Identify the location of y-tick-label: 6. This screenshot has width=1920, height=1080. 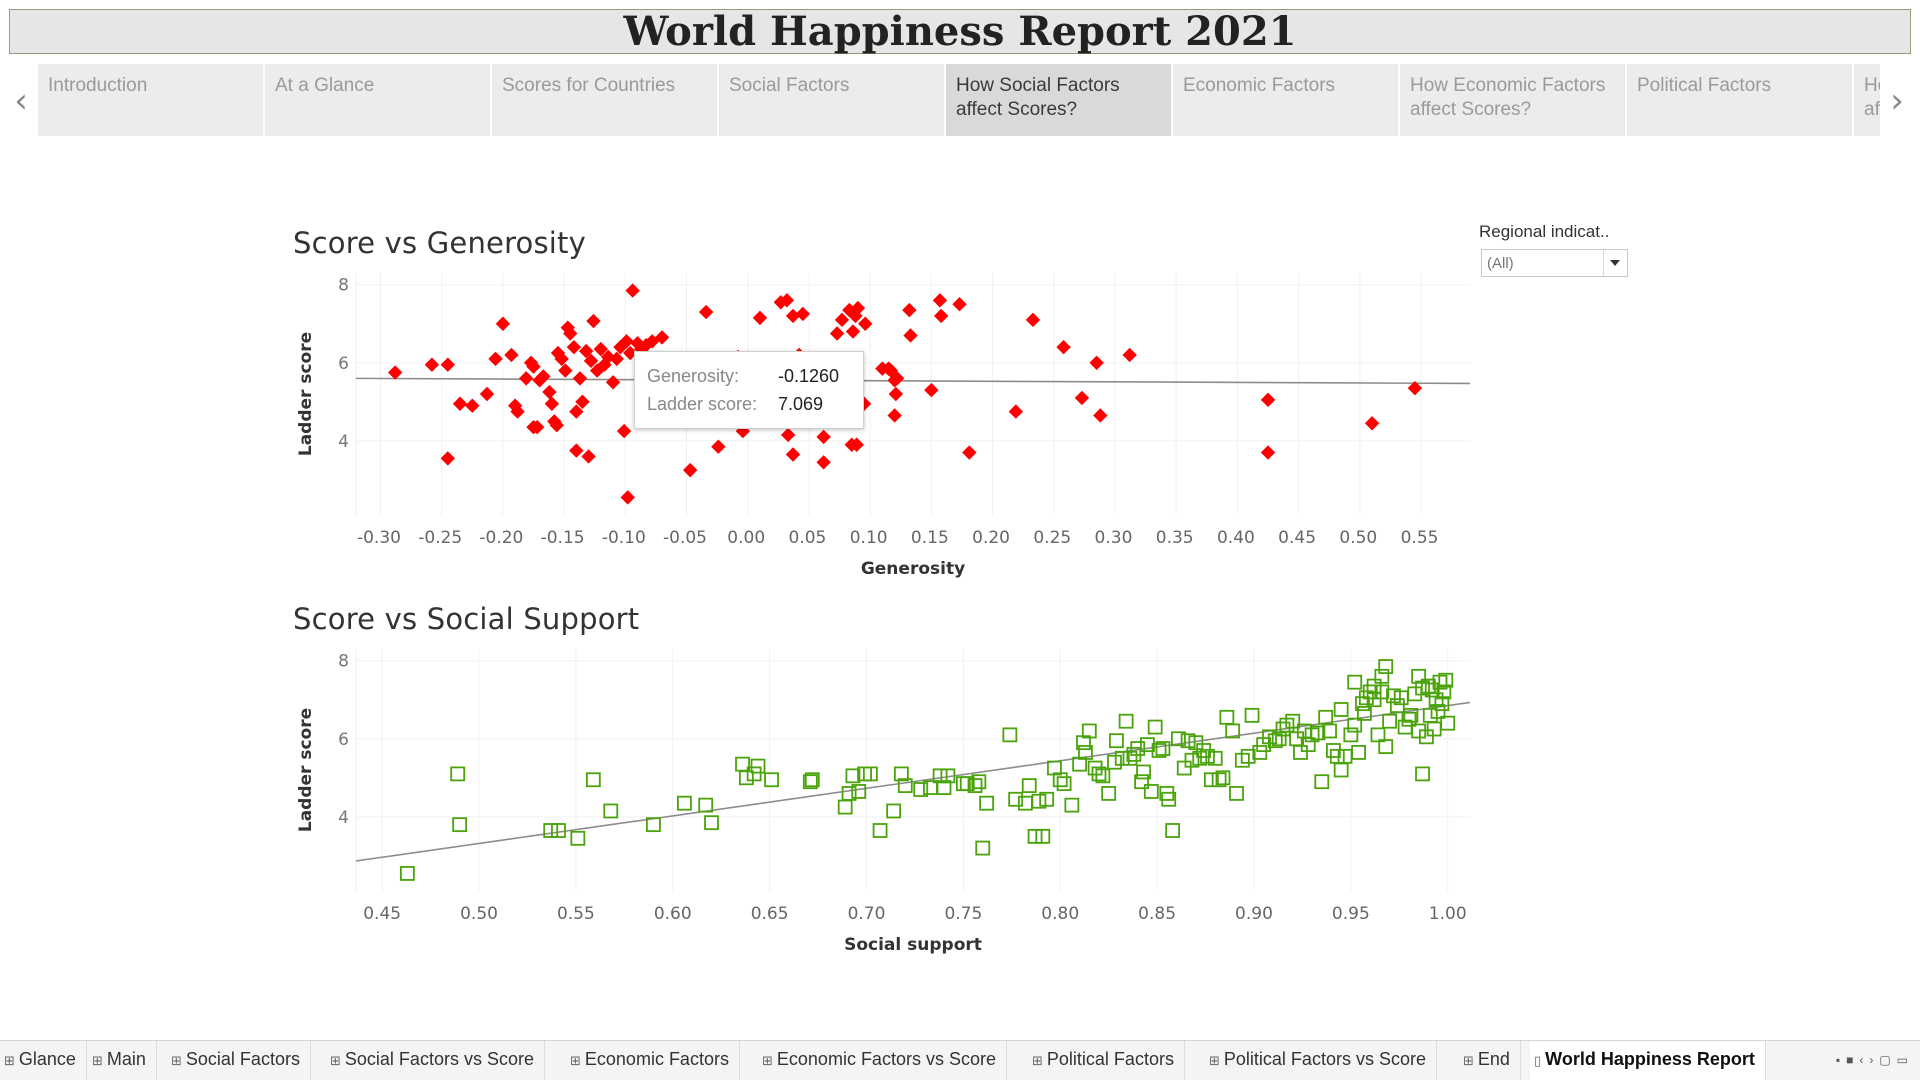
(343, 364).